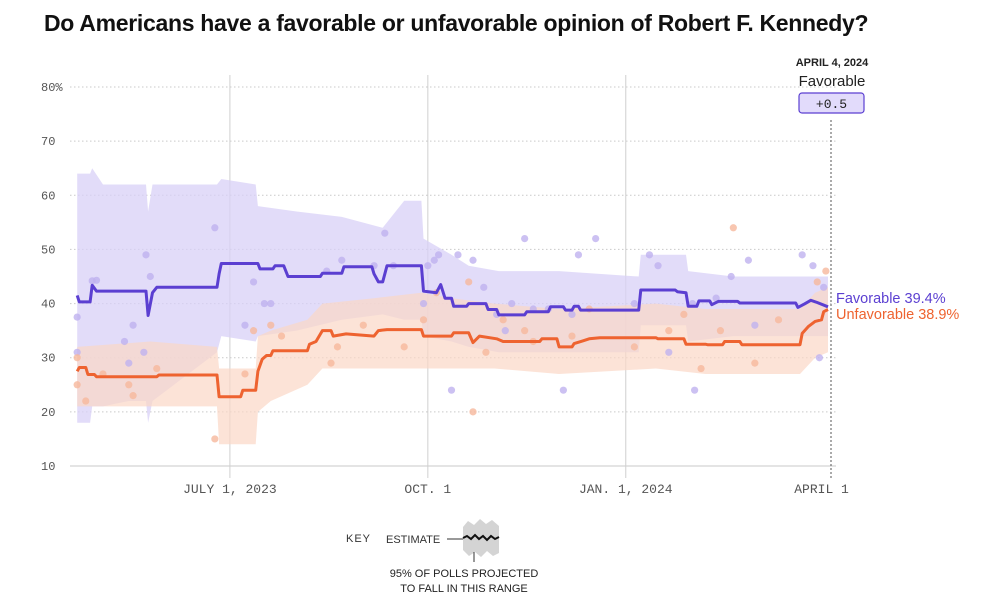 The image size is (990, 611). What do you see at coordinates (48, 250) in the screenshot?
I see `y-tick-label: 50` at bounding box center [48, 250].